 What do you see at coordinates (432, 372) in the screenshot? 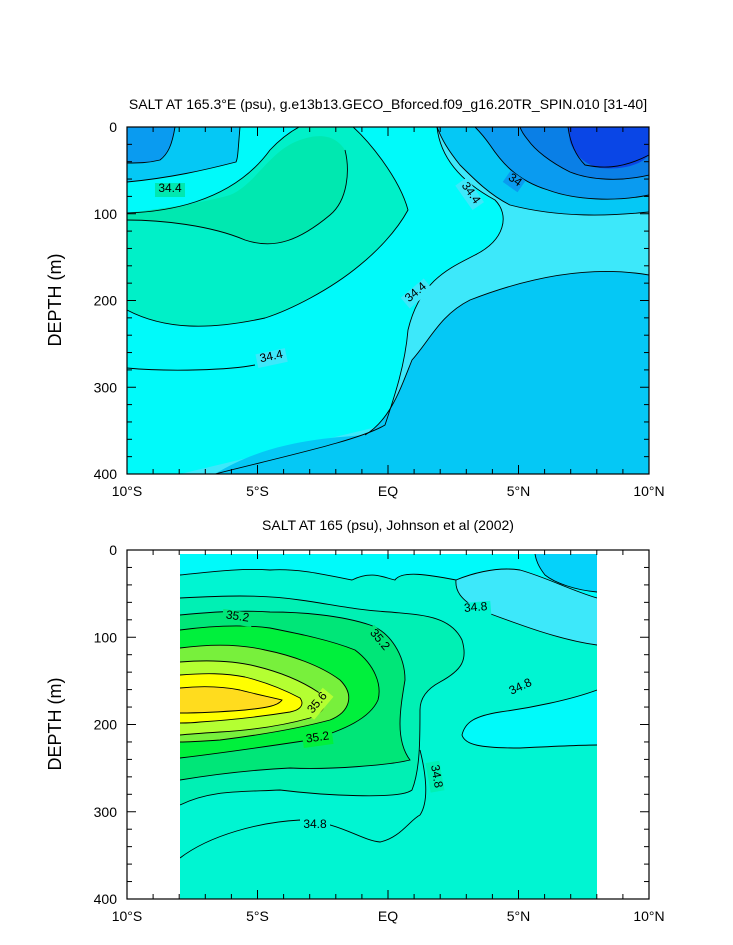
I see `top-region-deep-right` at bounding box center [432, 372].